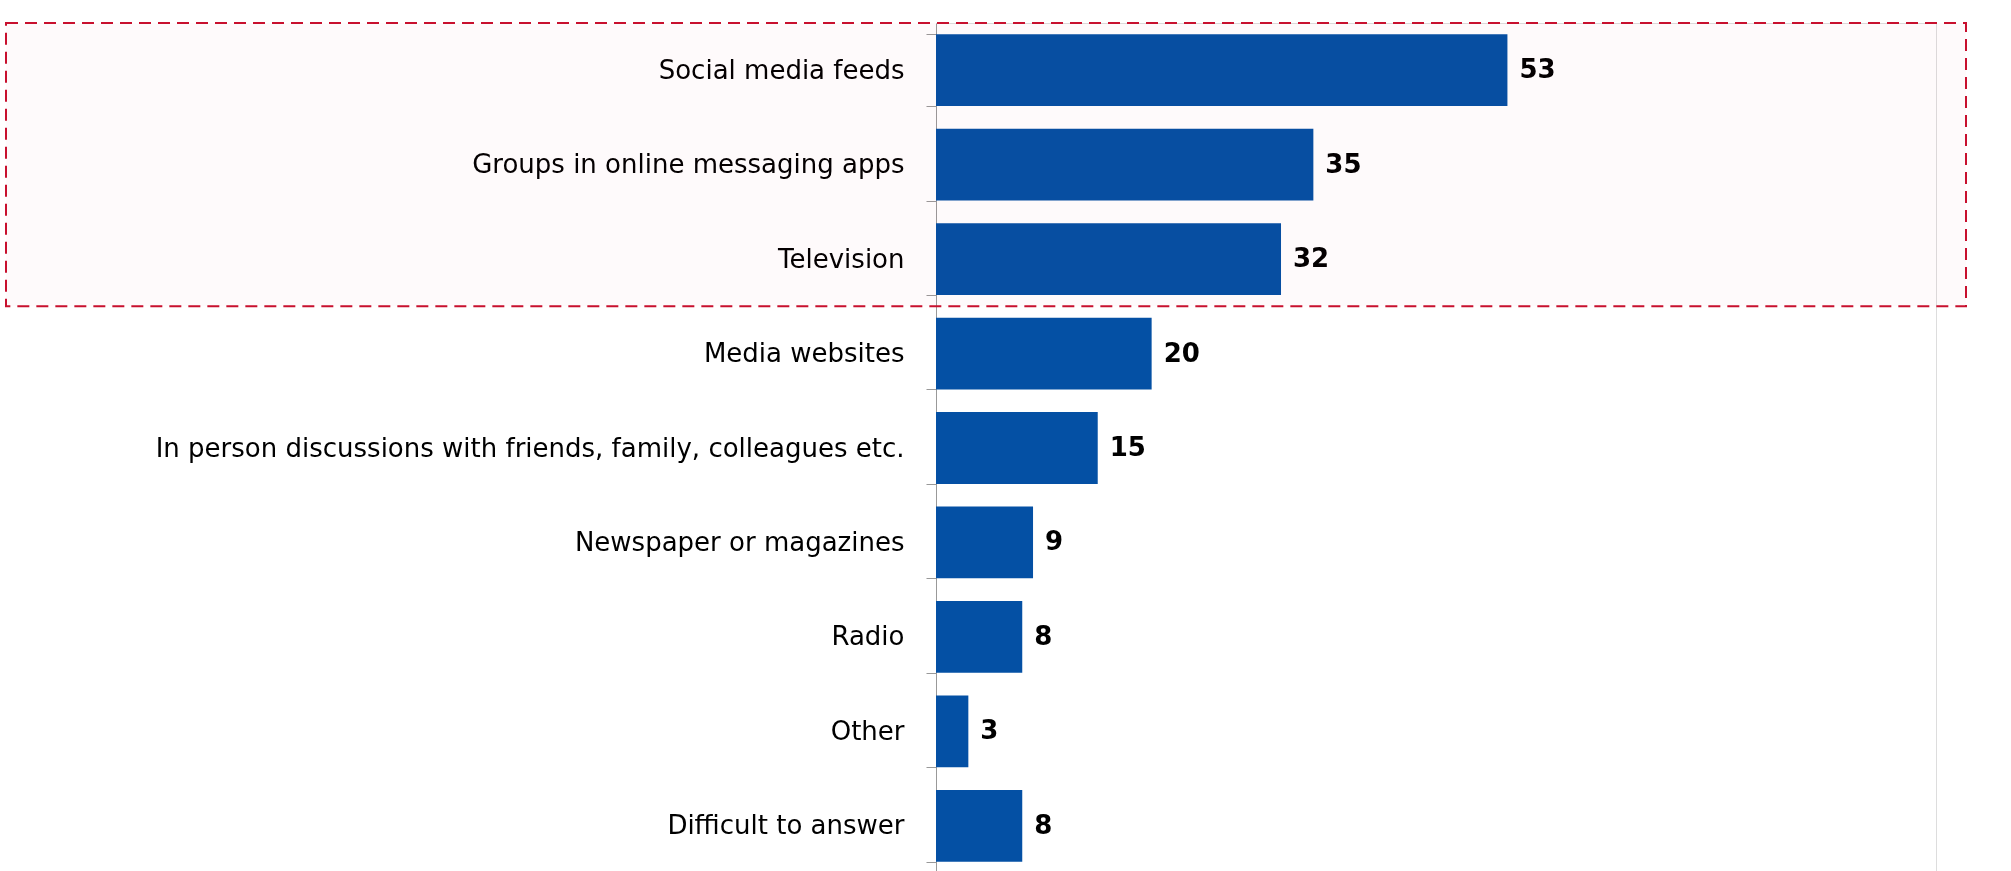  I want to click on data-label: 15, so click(1127, 447).